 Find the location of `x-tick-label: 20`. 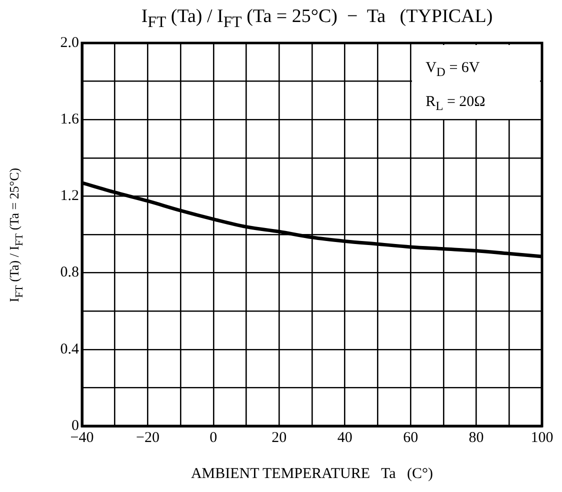

x-tick-label: 20 is located at coordinates (279, 438).